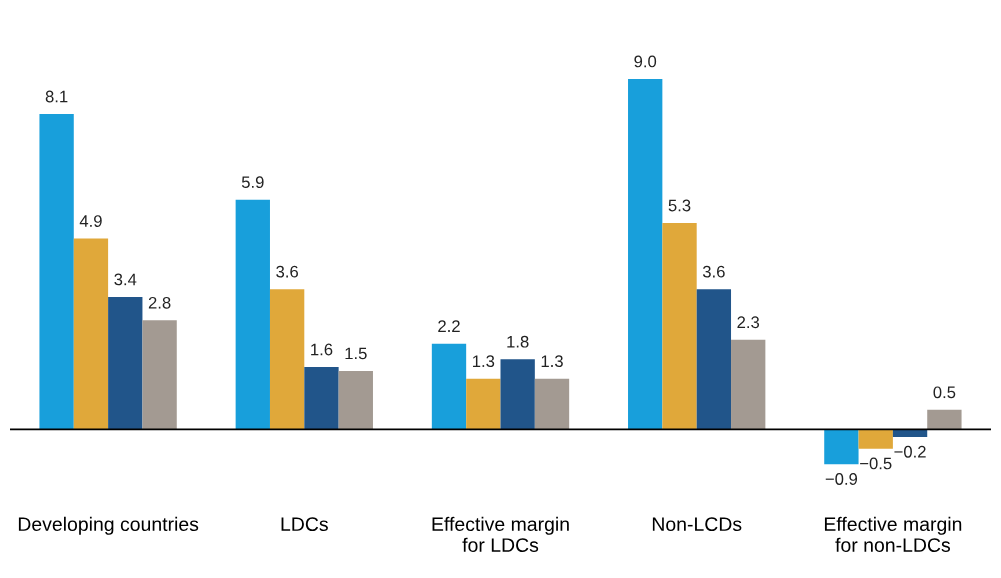 Image resolution: width=1001 pixels, height=578 pixels. Describe the element at coordinates (159, 302) in the screenshot. I see `data-label: 2.8` at that location.